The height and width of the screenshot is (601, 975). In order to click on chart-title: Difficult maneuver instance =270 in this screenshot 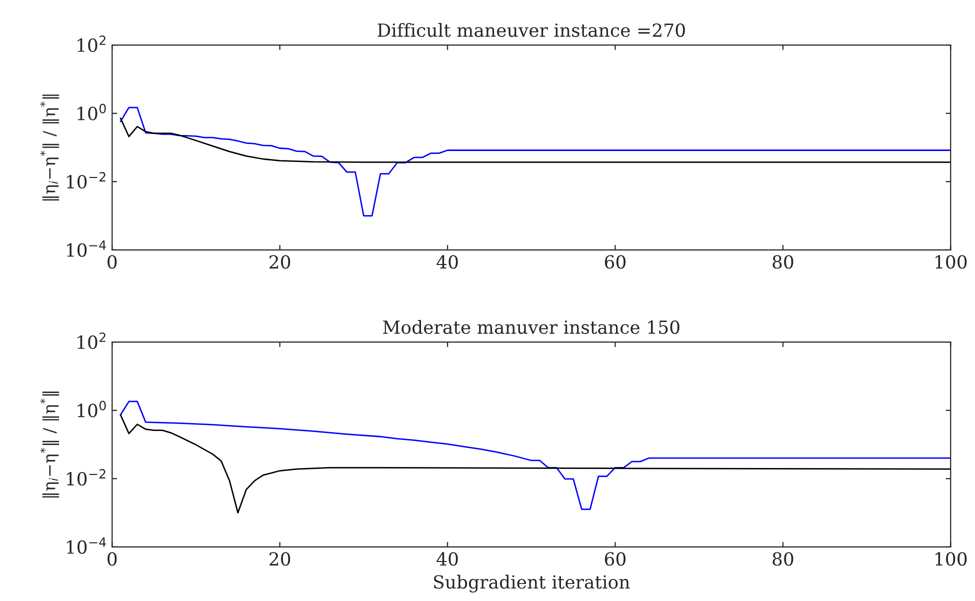, I will do `click(531, 30)`.